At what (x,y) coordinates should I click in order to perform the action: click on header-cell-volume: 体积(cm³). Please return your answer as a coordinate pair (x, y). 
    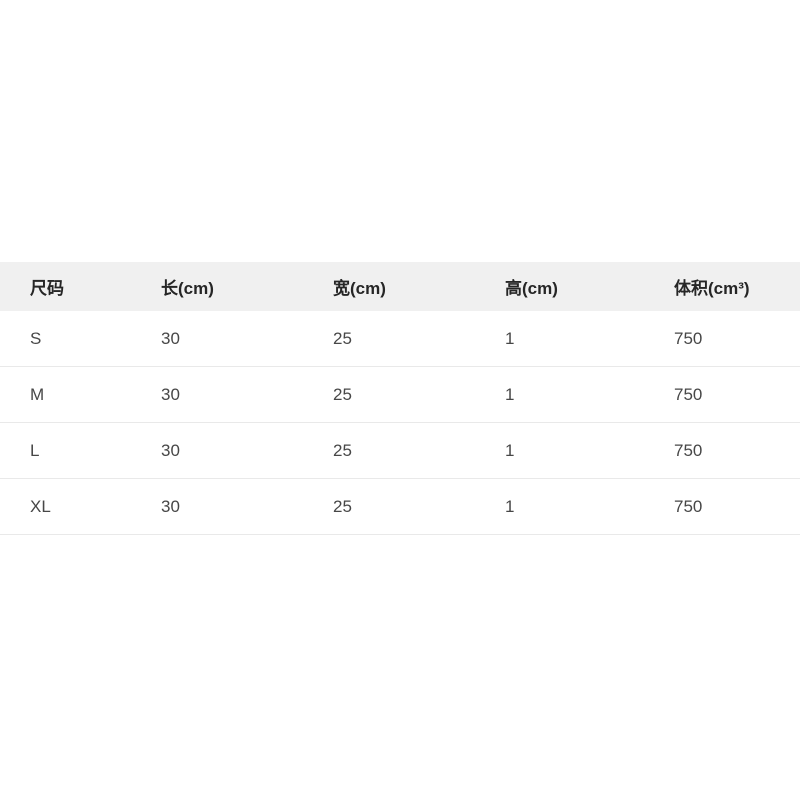
    Looking at the image, I should click on (737, 286).